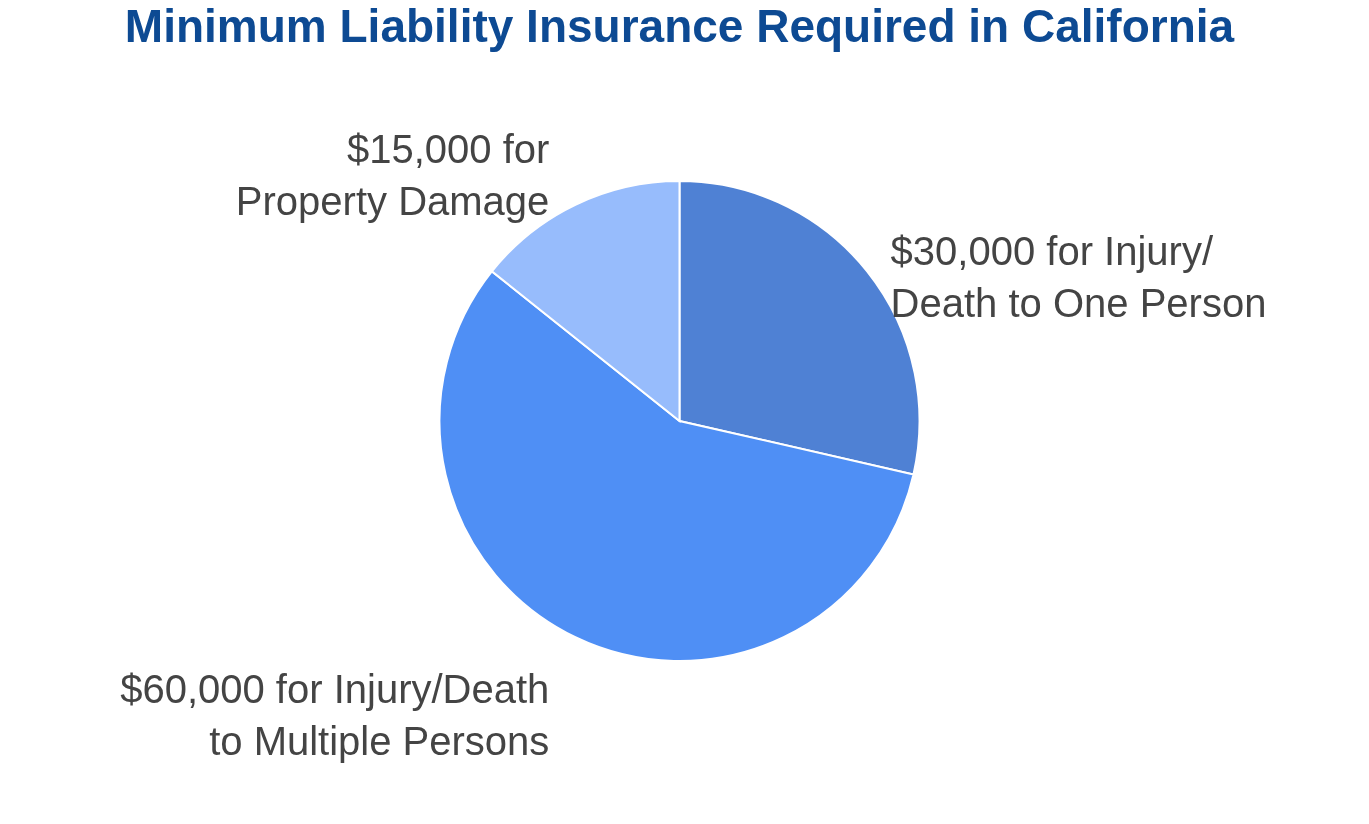 This screenshot has width=1369, height=824. Describe the element at coordinates (392, 174) in the screenshot. I see `slice-label: $15,000 for Property Damage` at that location.